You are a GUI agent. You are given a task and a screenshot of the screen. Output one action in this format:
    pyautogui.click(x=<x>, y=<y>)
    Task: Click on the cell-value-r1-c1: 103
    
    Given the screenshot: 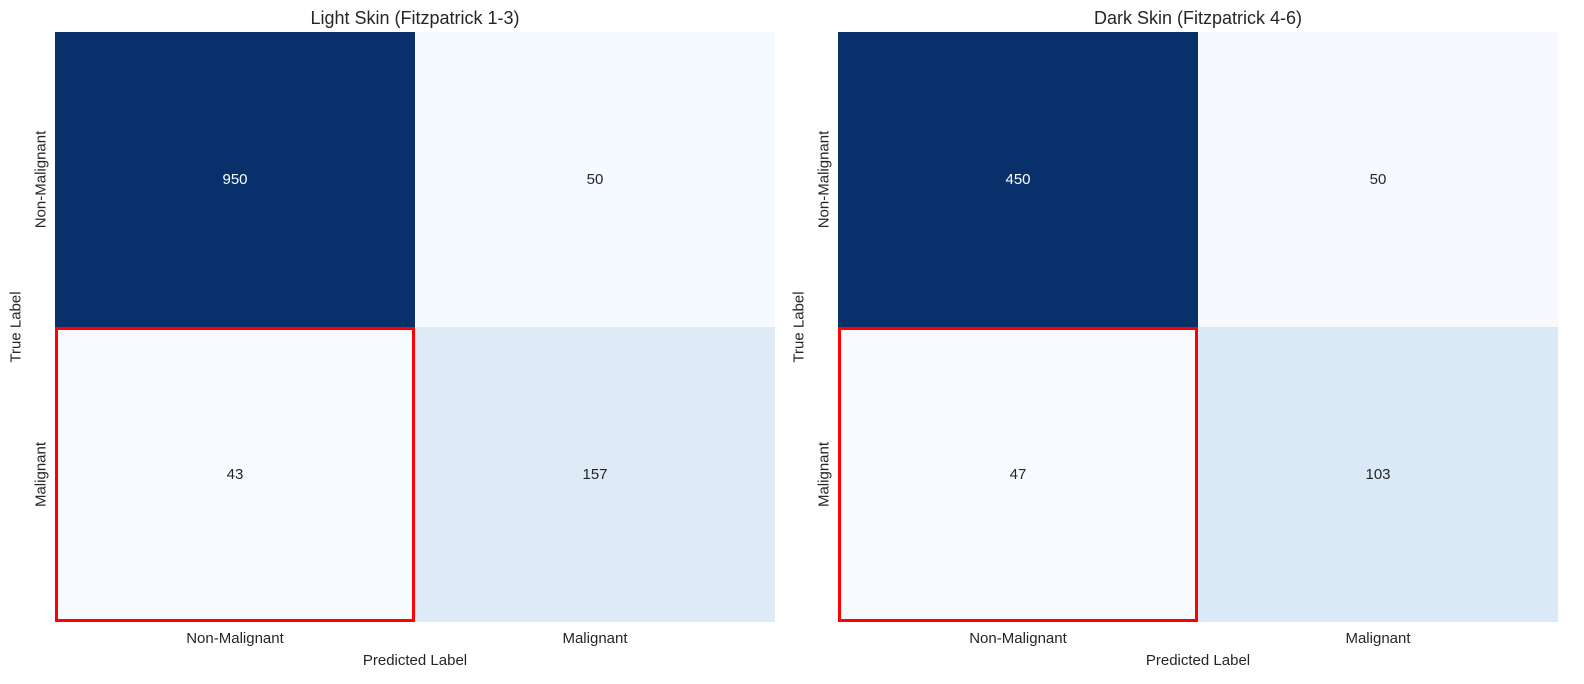 What is the action you would take?
    pyautogui.click(x=1377, y=474)
    